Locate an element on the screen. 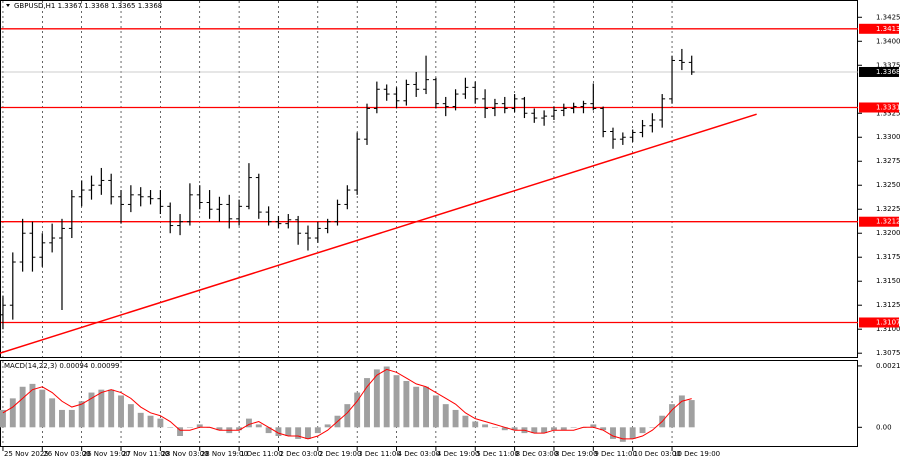 This screenshot has height=464, width=900. signal-line is located at coordinates (347, 404).